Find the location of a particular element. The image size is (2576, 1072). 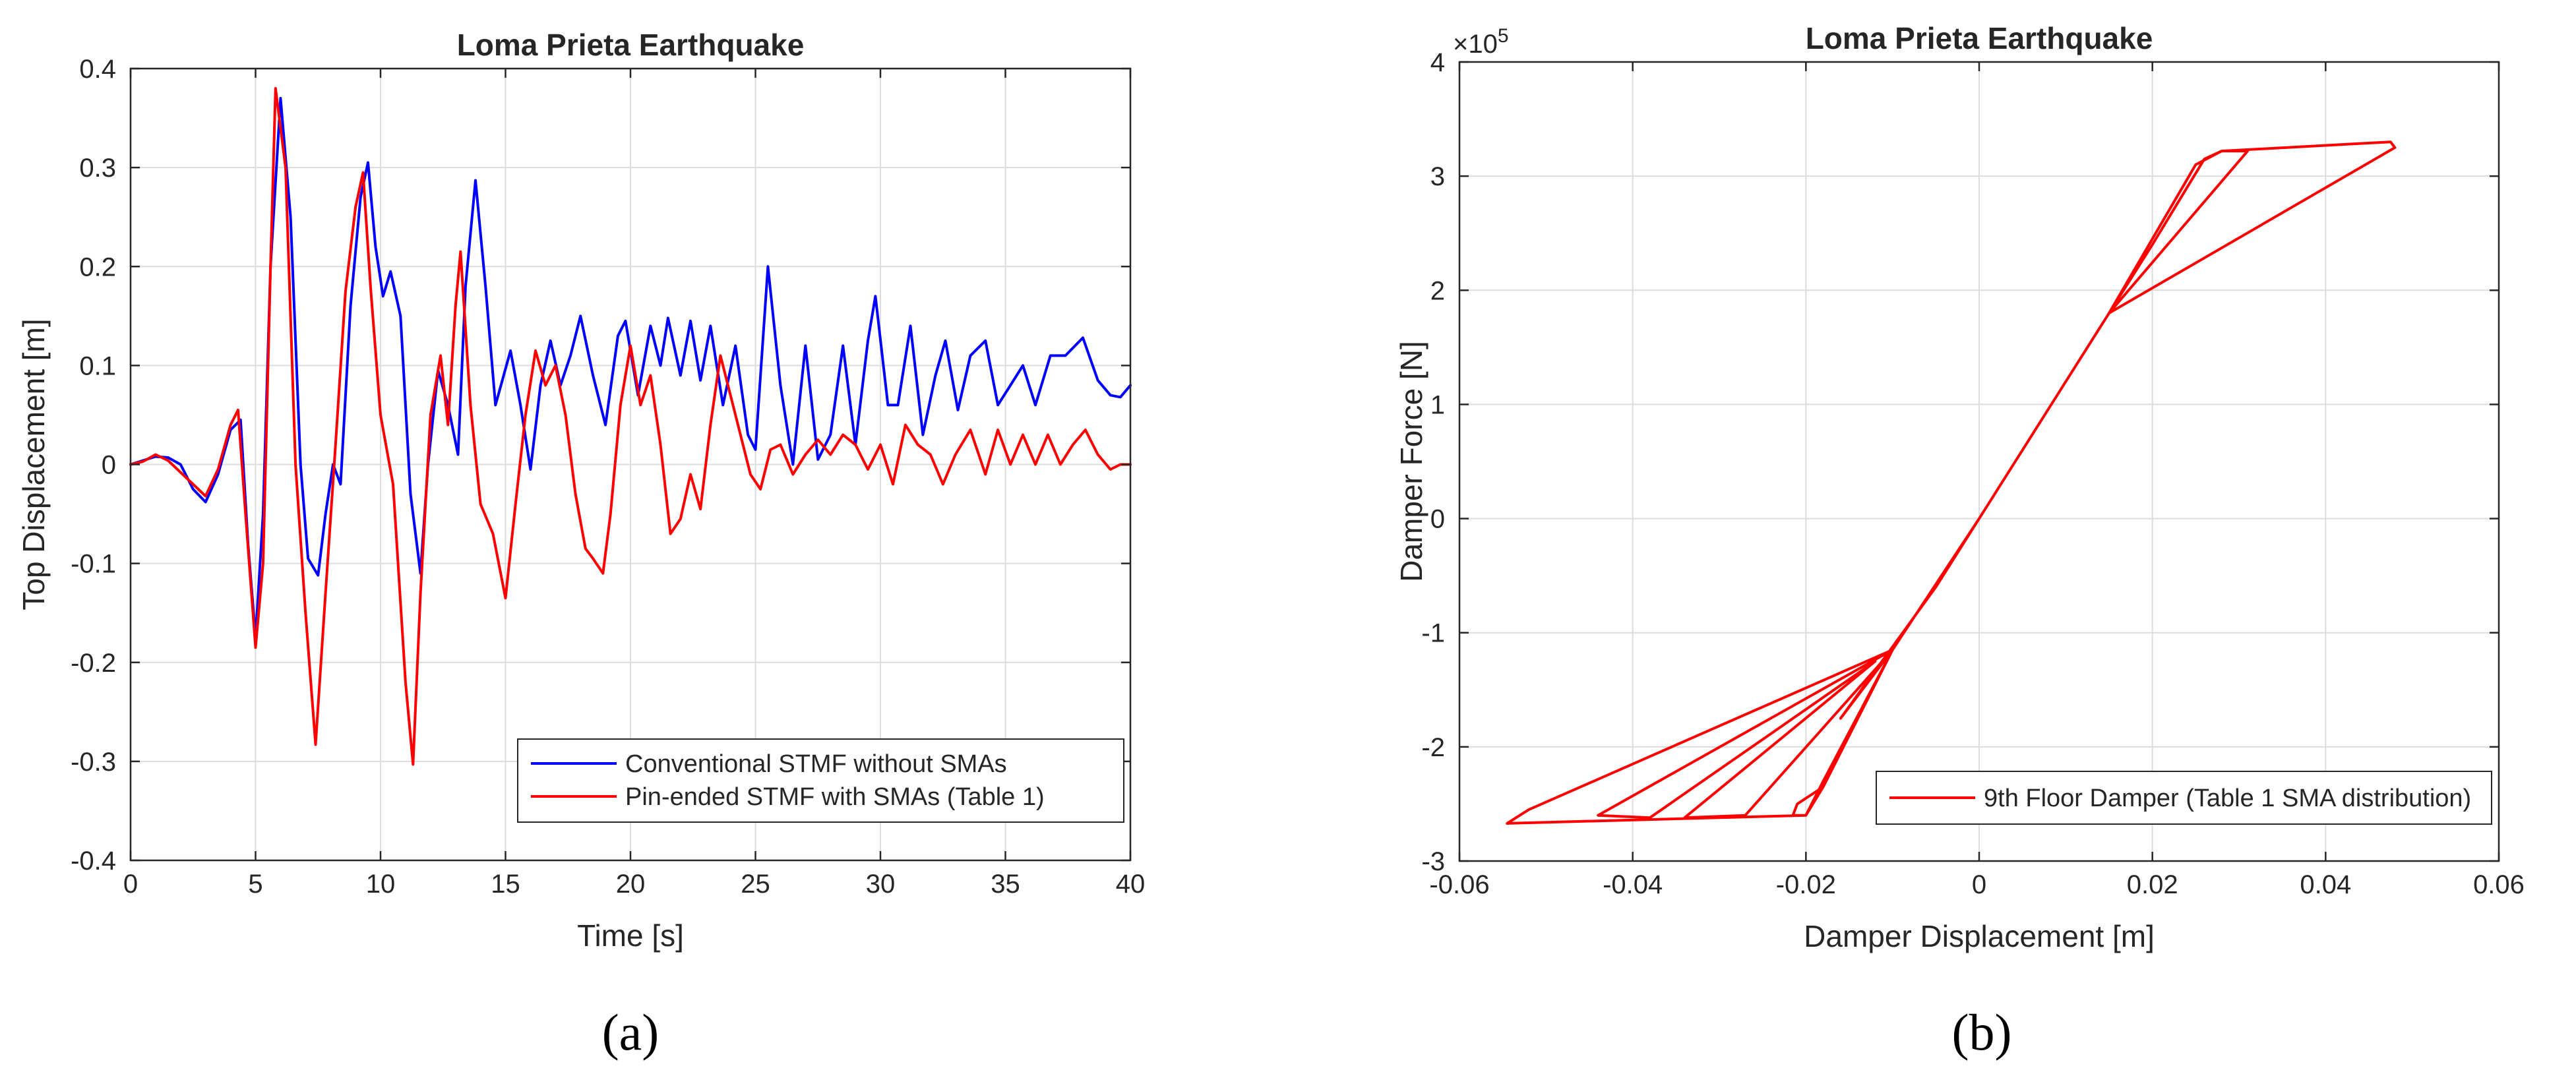

chart2-x-tick-label-5: 0.04 is located at coordinates (2325, 884).